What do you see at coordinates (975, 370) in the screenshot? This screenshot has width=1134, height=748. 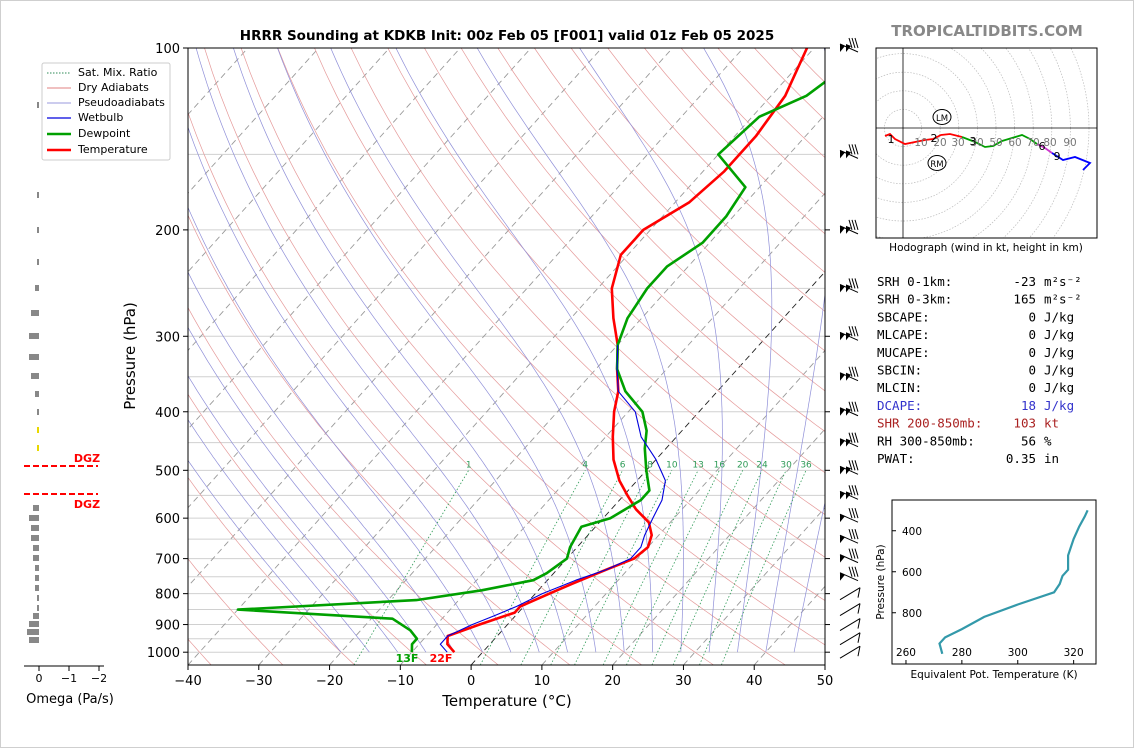 I see `index-row: SBCIN: 0 J/kg` at bounding box center [975, 370].